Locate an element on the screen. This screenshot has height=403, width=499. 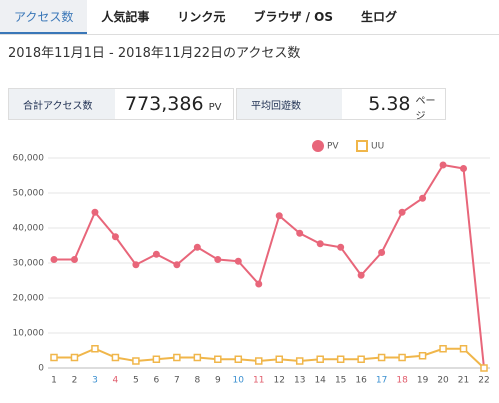
x-tick-label: 18 is located at coordinates (402, 381).